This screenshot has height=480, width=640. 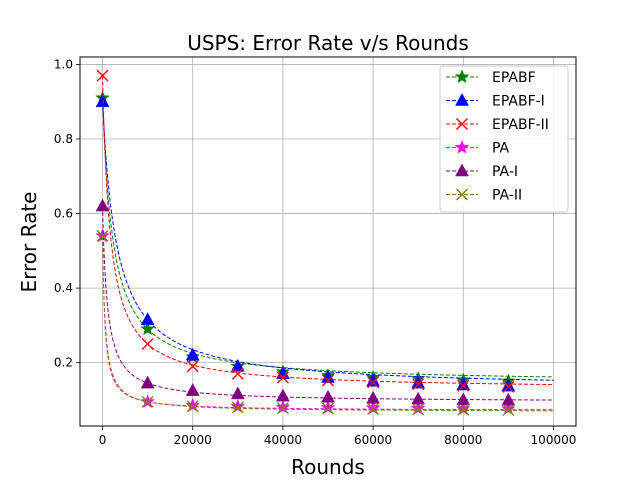 What do you see at coordinates (63, 363) in the screenshot?
I see `y-tick-label: 0.2` at bounding box center [63, 363].